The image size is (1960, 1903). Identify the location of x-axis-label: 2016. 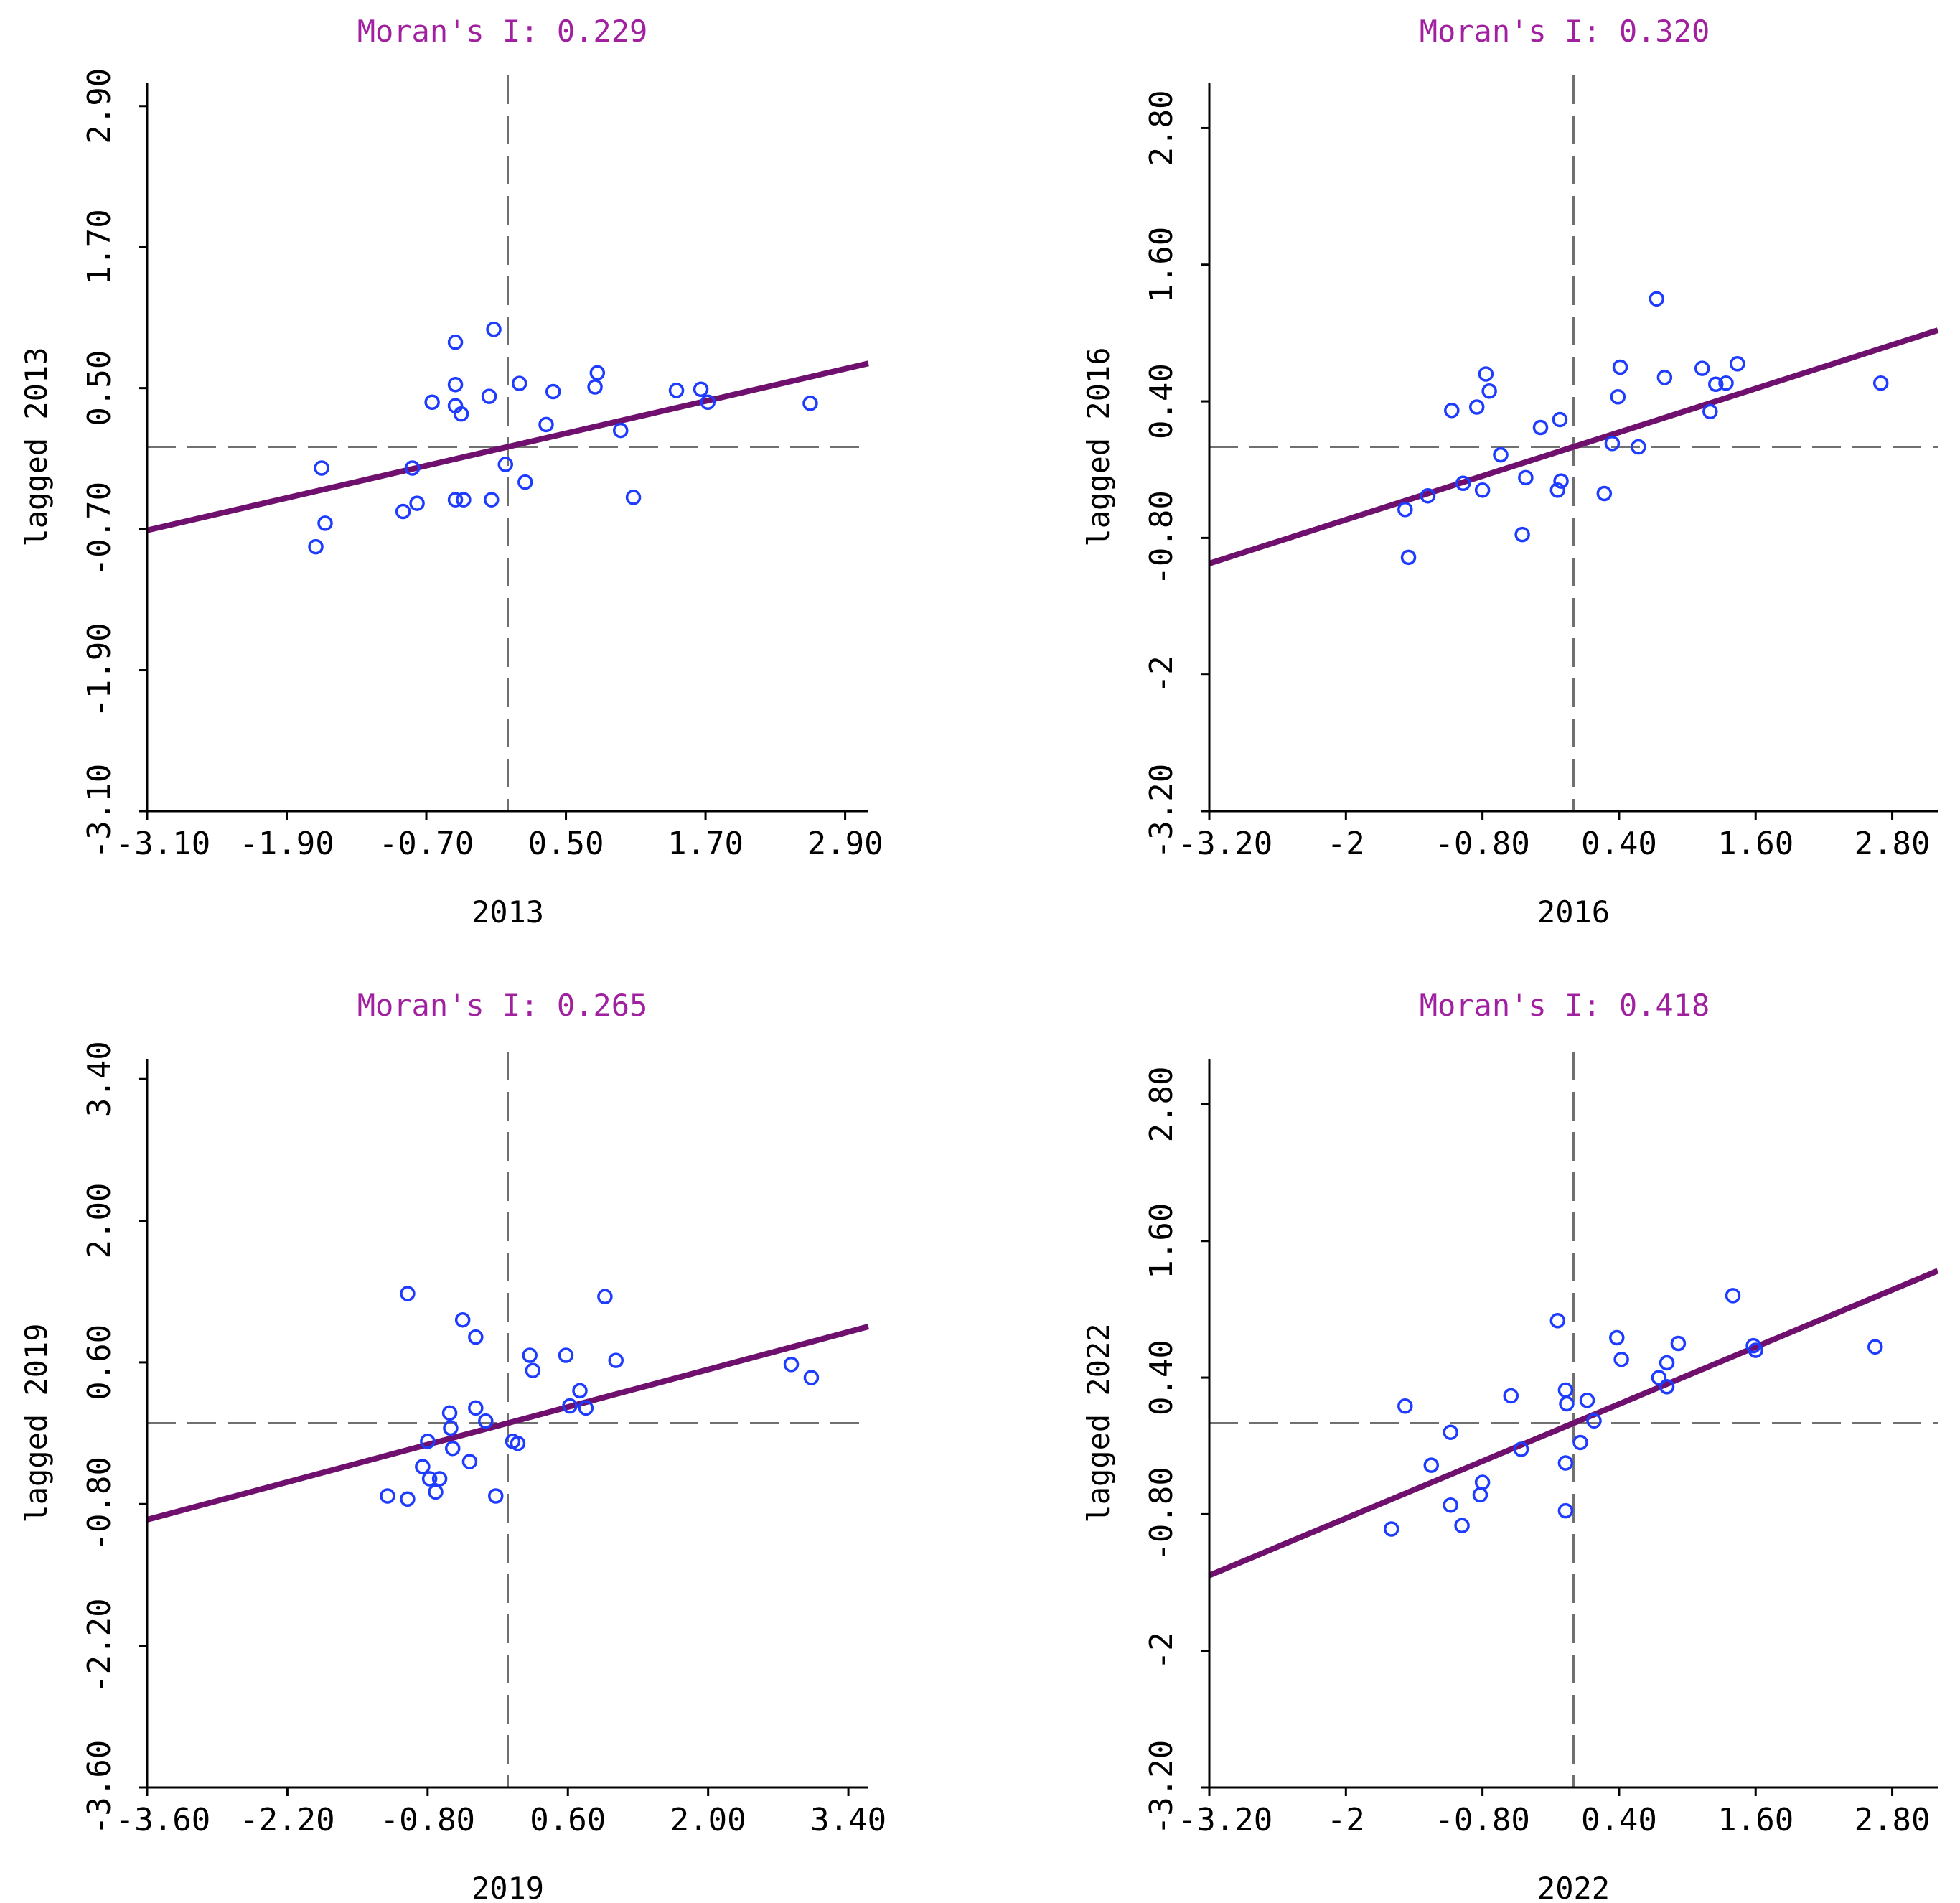
(1573, 912).